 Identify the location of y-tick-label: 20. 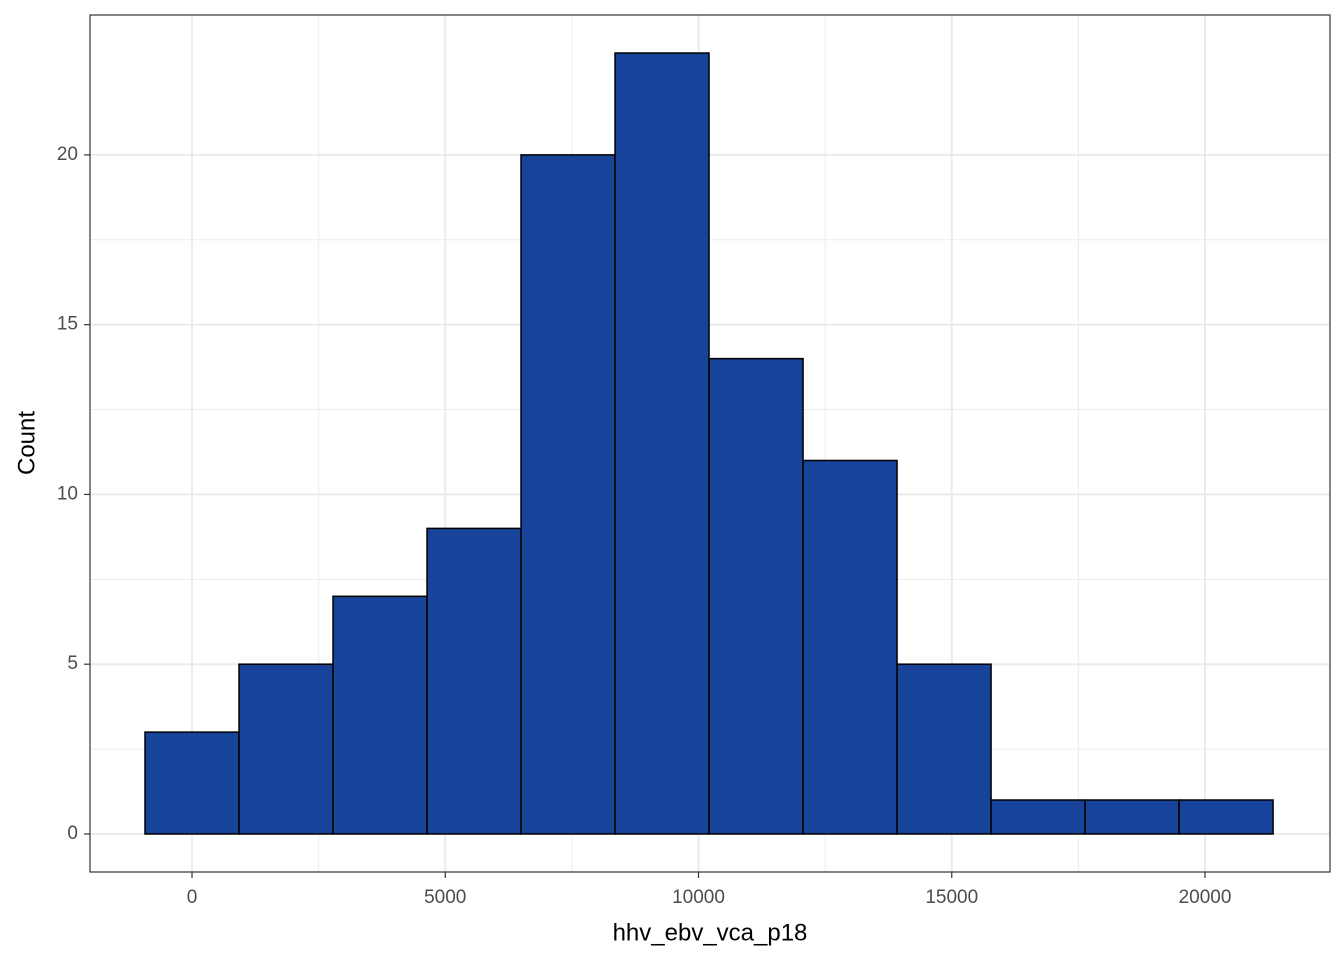
(67, 154).